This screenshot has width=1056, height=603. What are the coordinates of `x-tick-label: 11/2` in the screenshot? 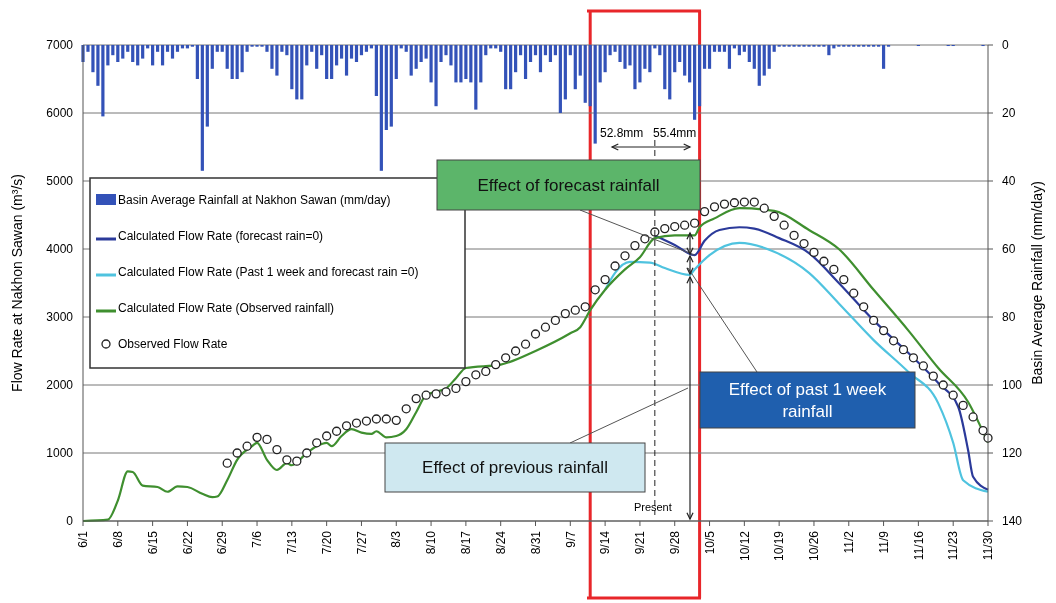 It's located at (848, 542).